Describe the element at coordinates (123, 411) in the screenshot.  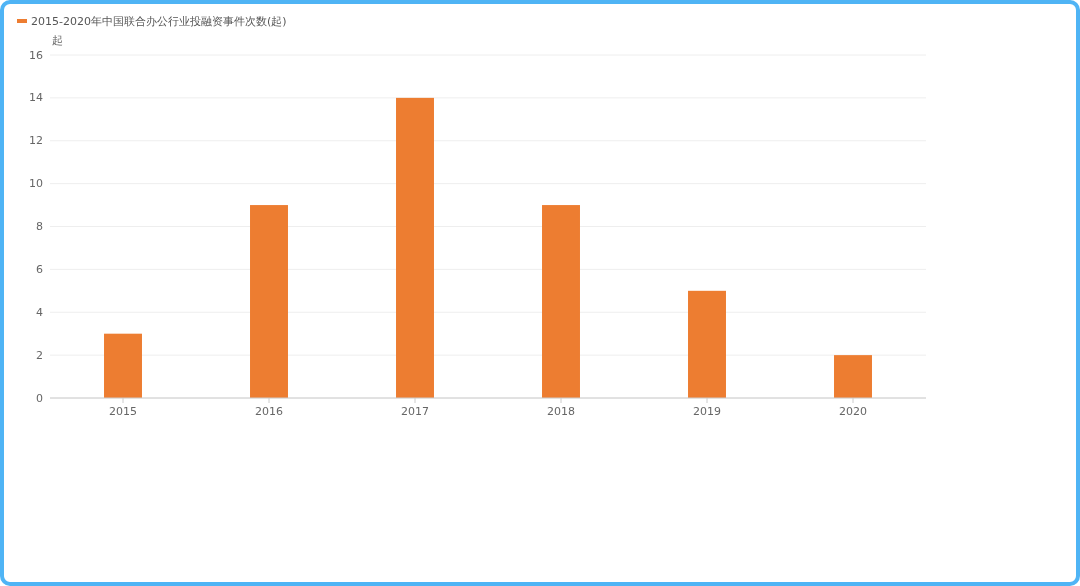
I see `xtick-label: 2015` at that location.